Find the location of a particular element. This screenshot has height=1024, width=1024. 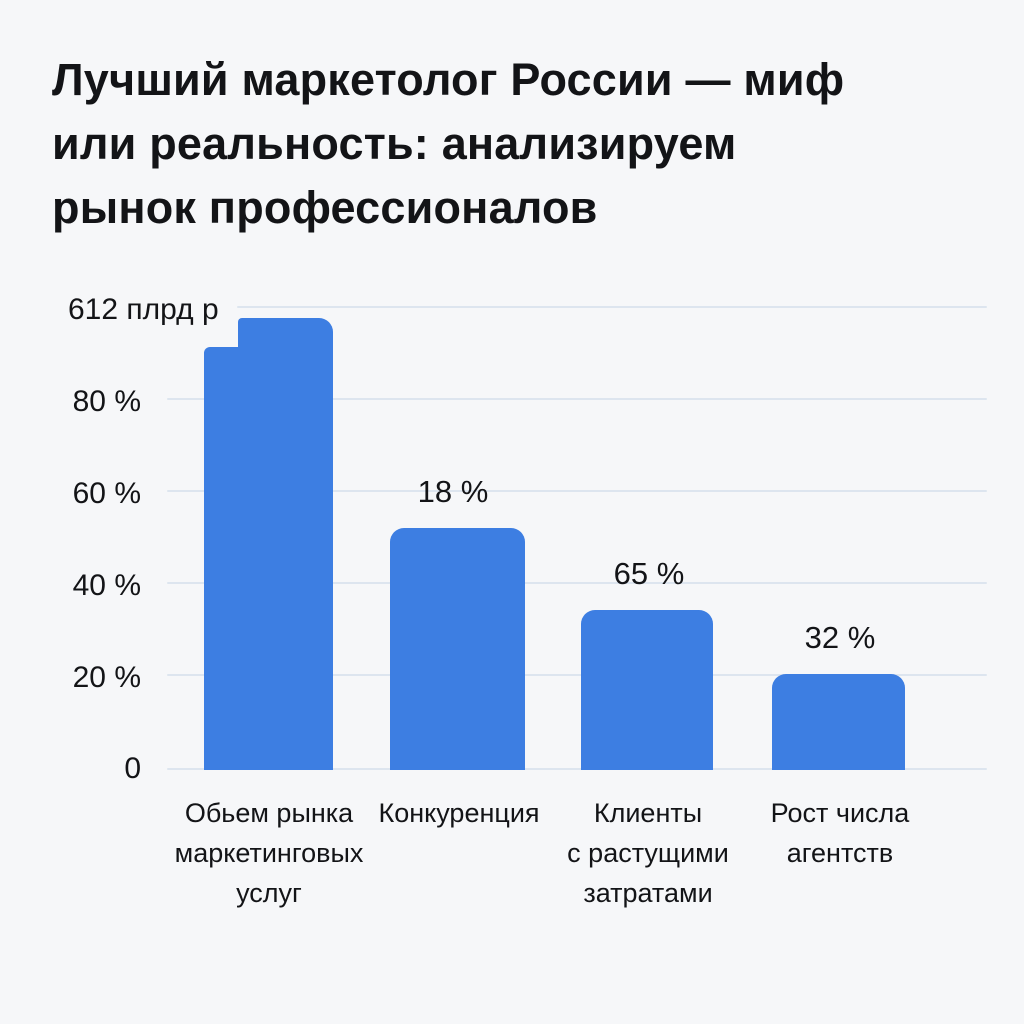

x-label-line: Рост числа is located at coordinates (840, 813).